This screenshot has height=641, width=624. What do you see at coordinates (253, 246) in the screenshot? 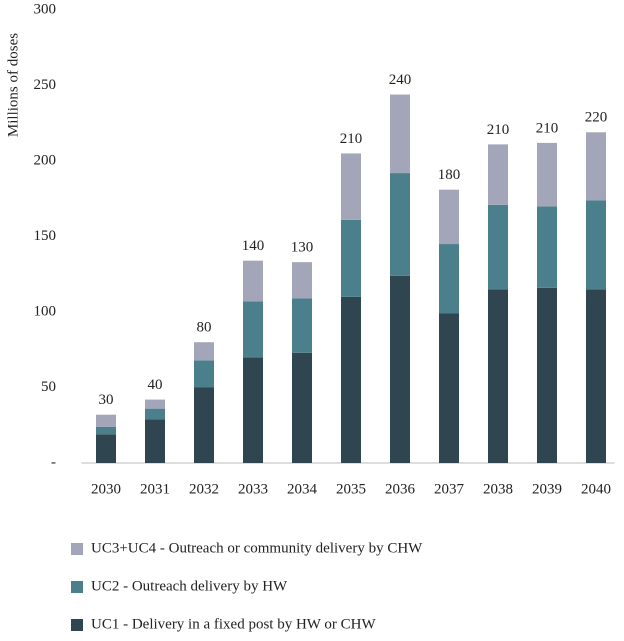
I see `total-label: 140` at bounding box center [253, 246].